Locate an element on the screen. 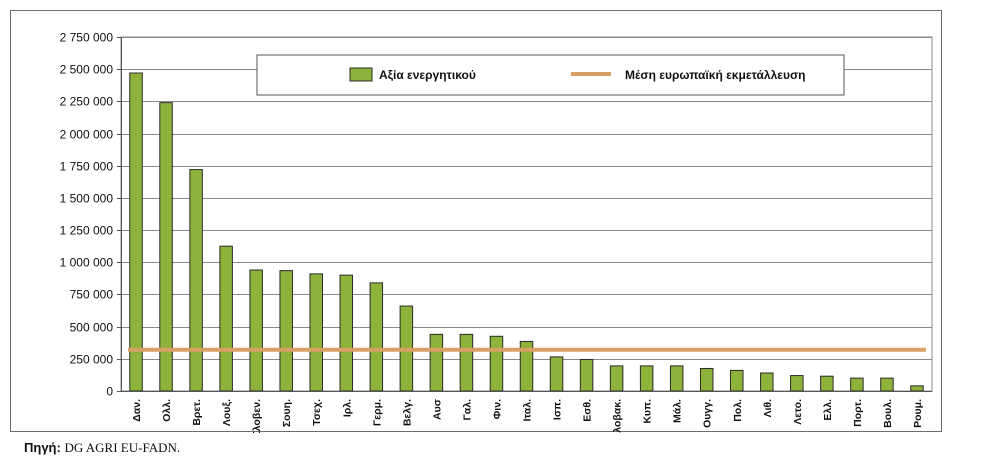 The width and height of the screenshot is (1000, 464). x-tick-label: Σουη. is located at coordinates (287, 413).